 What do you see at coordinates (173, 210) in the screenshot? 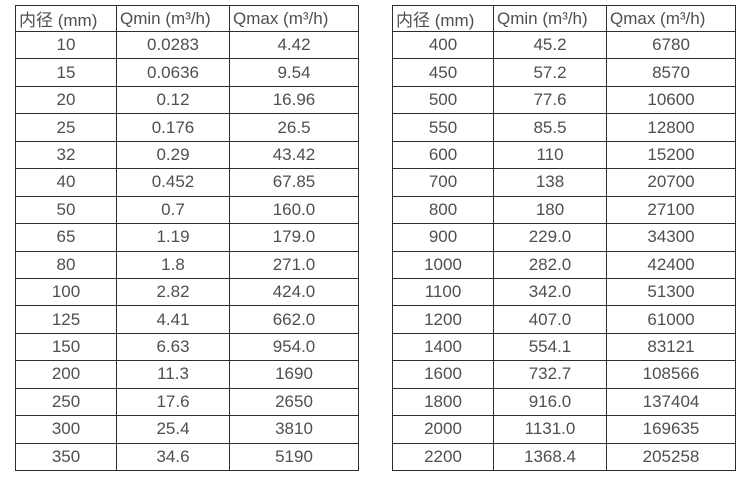
I see `cell-qmin: 0.7` at bounding box center [173, 210].